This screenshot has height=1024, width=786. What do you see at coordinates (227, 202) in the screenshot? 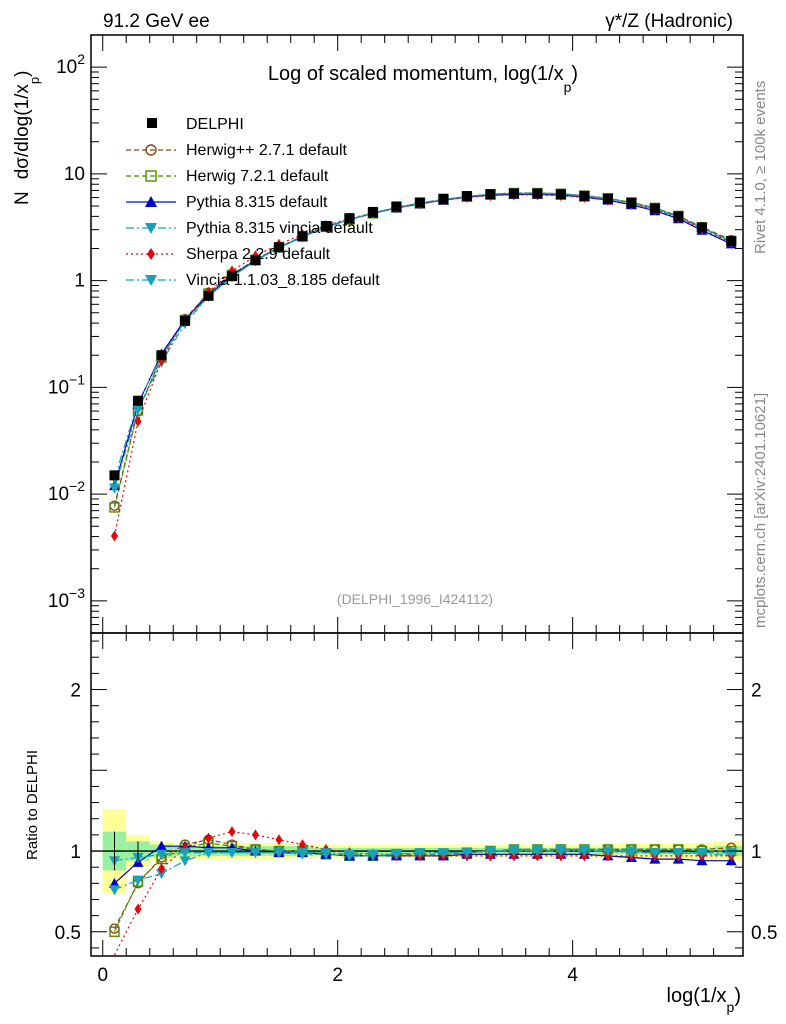
I see `legend-entry-pythia: Pythia 8.315 default` at bounding box center [227, 202].